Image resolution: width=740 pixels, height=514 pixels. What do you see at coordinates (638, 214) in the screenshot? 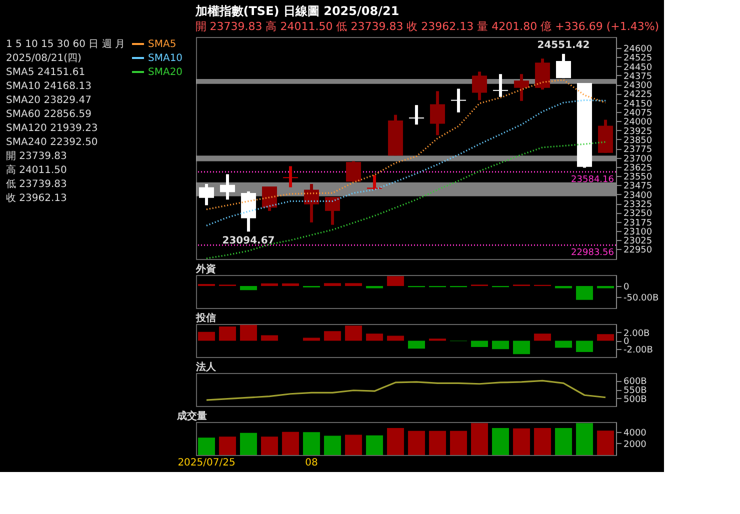
I see `y-tick-label: 23250` at bounding box center [638, 214].